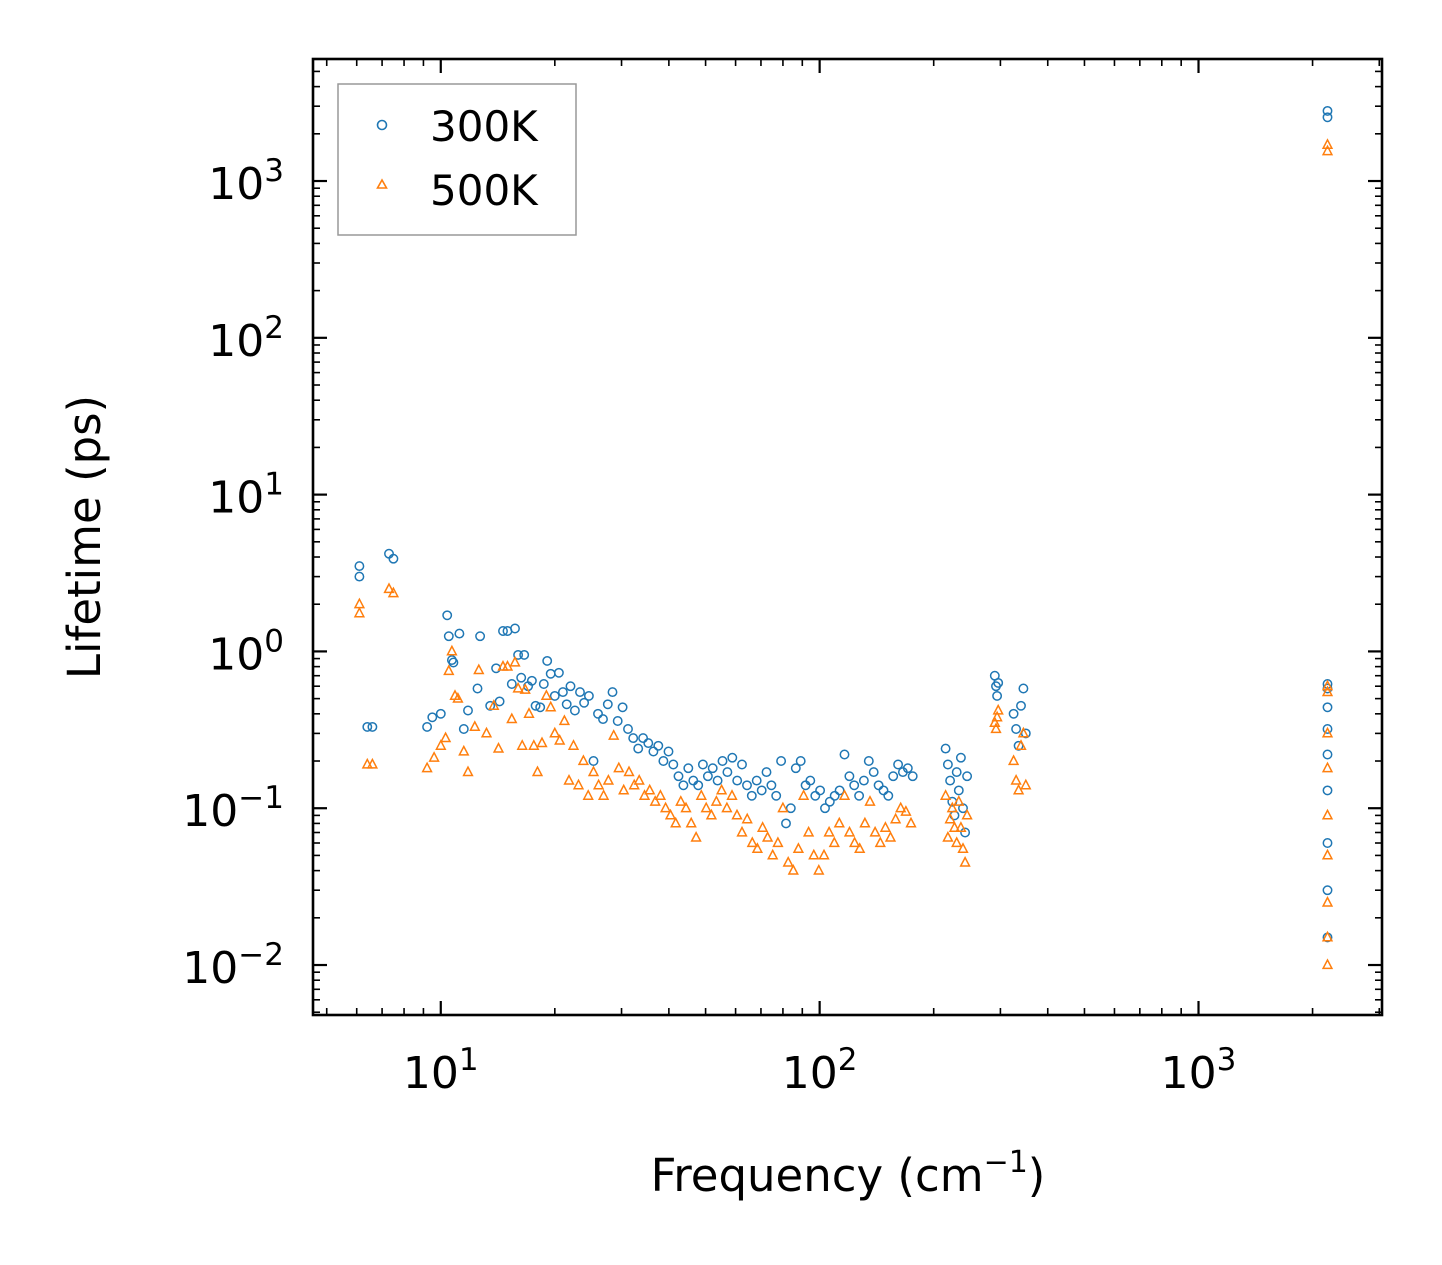 The width and height of the screenshot is (1442, 1265). What do you see at coordinates (382, 125) in the screenshot?
I see `legend-marker-300K` at bounding box center [382, 125].